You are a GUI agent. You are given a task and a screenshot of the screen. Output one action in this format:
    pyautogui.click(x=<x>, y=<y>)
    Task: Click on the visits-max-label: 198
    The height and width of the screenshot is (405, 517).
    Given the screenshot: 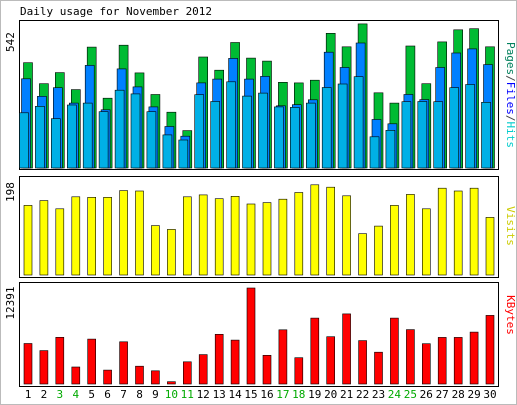 What is the action you would take?
    pyautogui.click(x=10, y=192)
    